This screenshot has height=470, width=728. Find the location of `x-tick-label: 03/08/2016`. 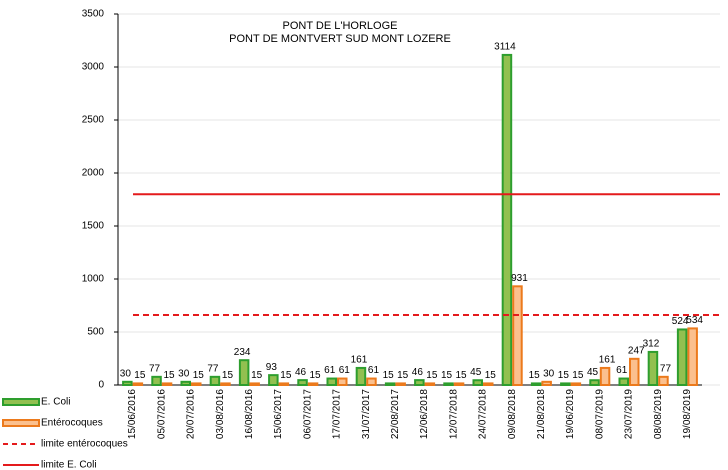

x-tick-label: 03/08/2016 is located at coordinates (220, 414).